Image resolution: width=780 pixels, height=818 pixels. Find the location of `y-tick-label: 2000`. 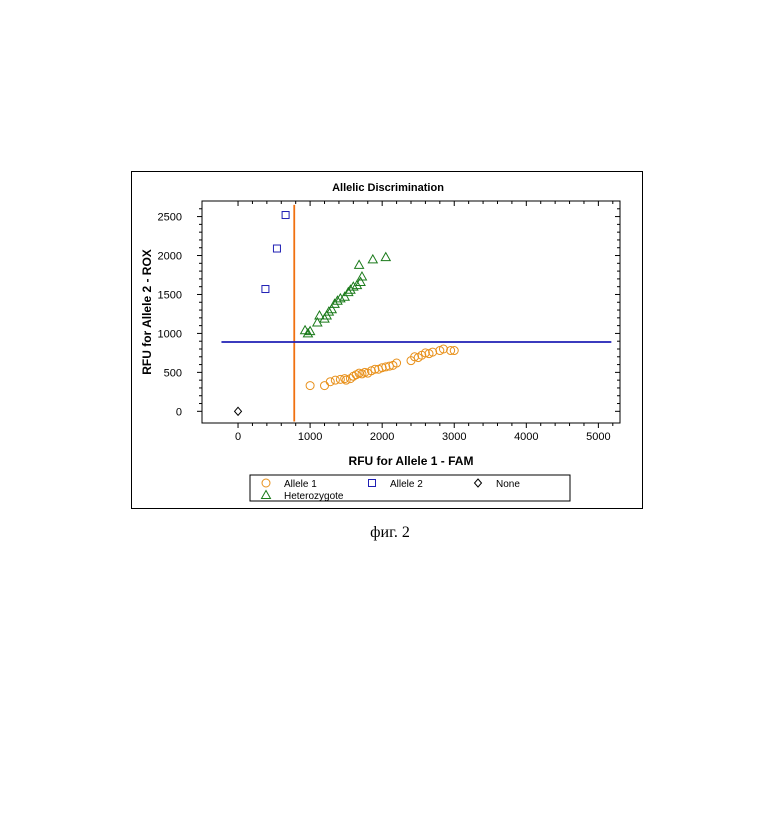

y-tick-label: 2000 is located at coordinates (170, 257).